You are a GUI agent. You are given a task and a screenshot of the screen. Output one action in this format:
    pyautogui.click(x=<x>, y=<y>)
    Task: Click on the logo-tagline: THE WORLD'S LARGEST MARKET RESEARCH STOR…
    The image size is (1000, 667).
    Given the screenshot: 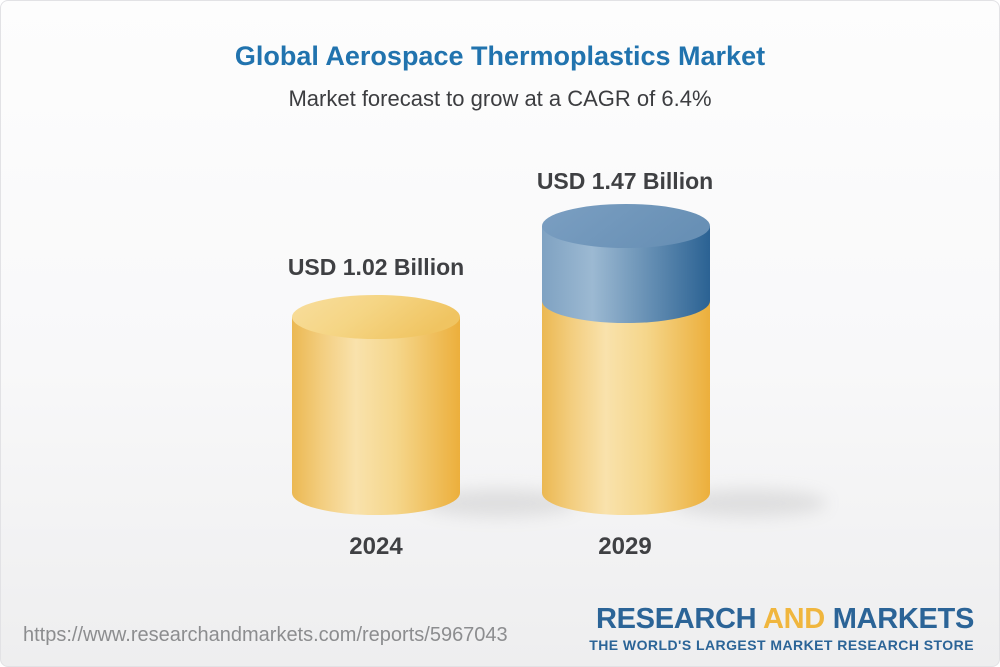 What is the action you would take?
    pyautogui.click(x=781, y=645)
    